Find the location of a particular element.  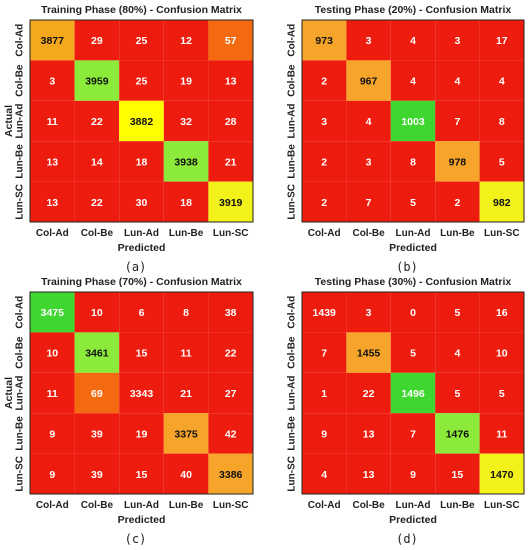

cell-value-label: 1439 is located at coordinates (325, 313).